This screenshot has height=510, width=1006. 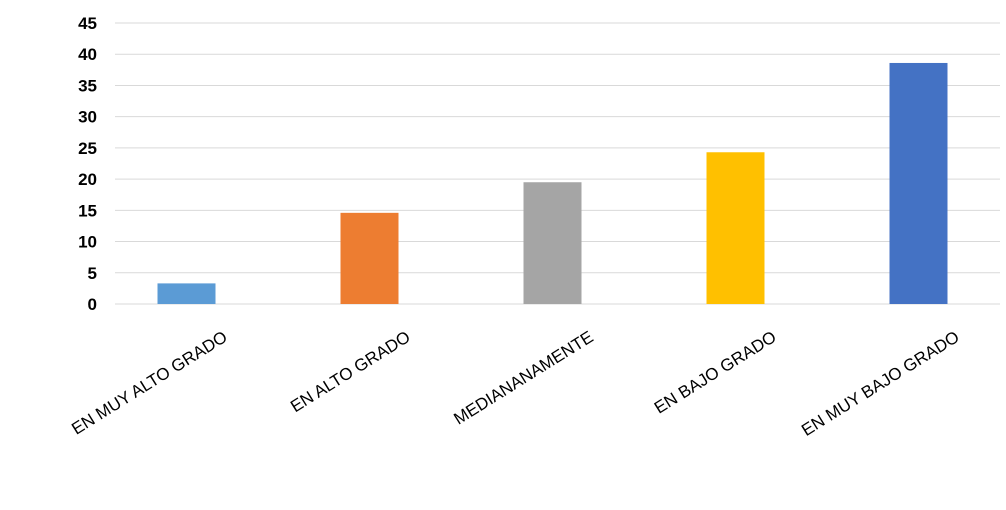 What do you see at coordinates (715, 372) in the screenshot?
I see `x-category-label: EN BAJO GRADO` at bounding box center [715, 372].